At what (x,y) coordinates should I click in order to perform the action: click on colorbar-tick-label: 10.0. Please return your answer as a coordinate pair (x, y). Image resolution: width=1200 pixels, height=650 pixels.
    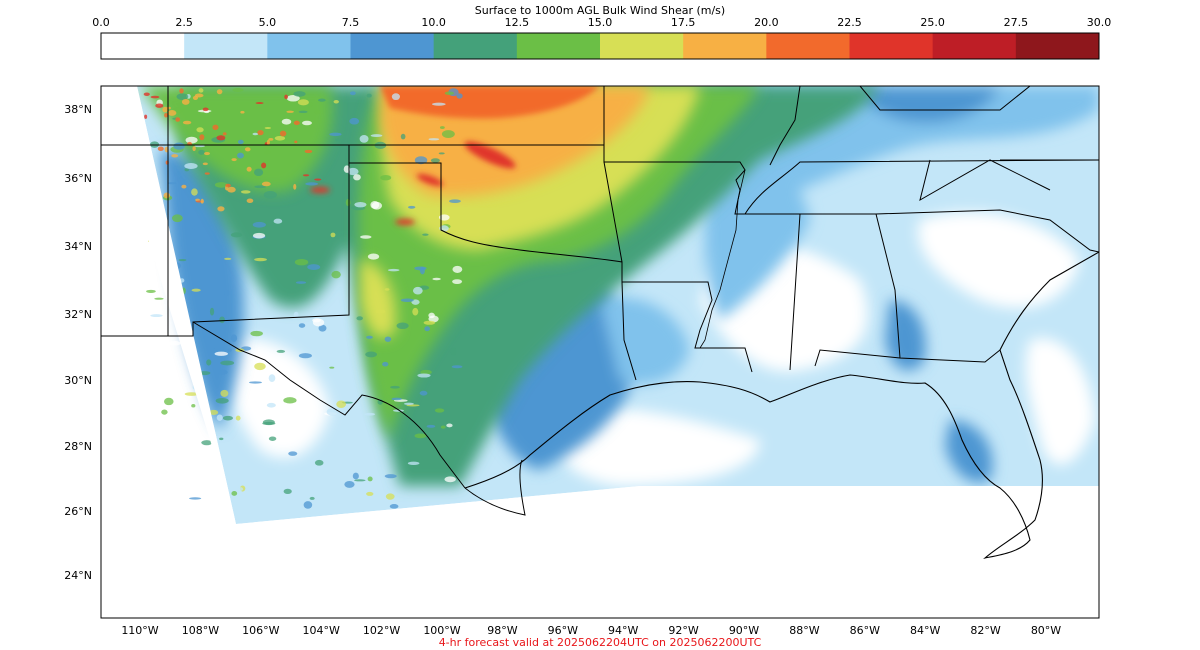
    Looking at the image, I should click on (433, 22).